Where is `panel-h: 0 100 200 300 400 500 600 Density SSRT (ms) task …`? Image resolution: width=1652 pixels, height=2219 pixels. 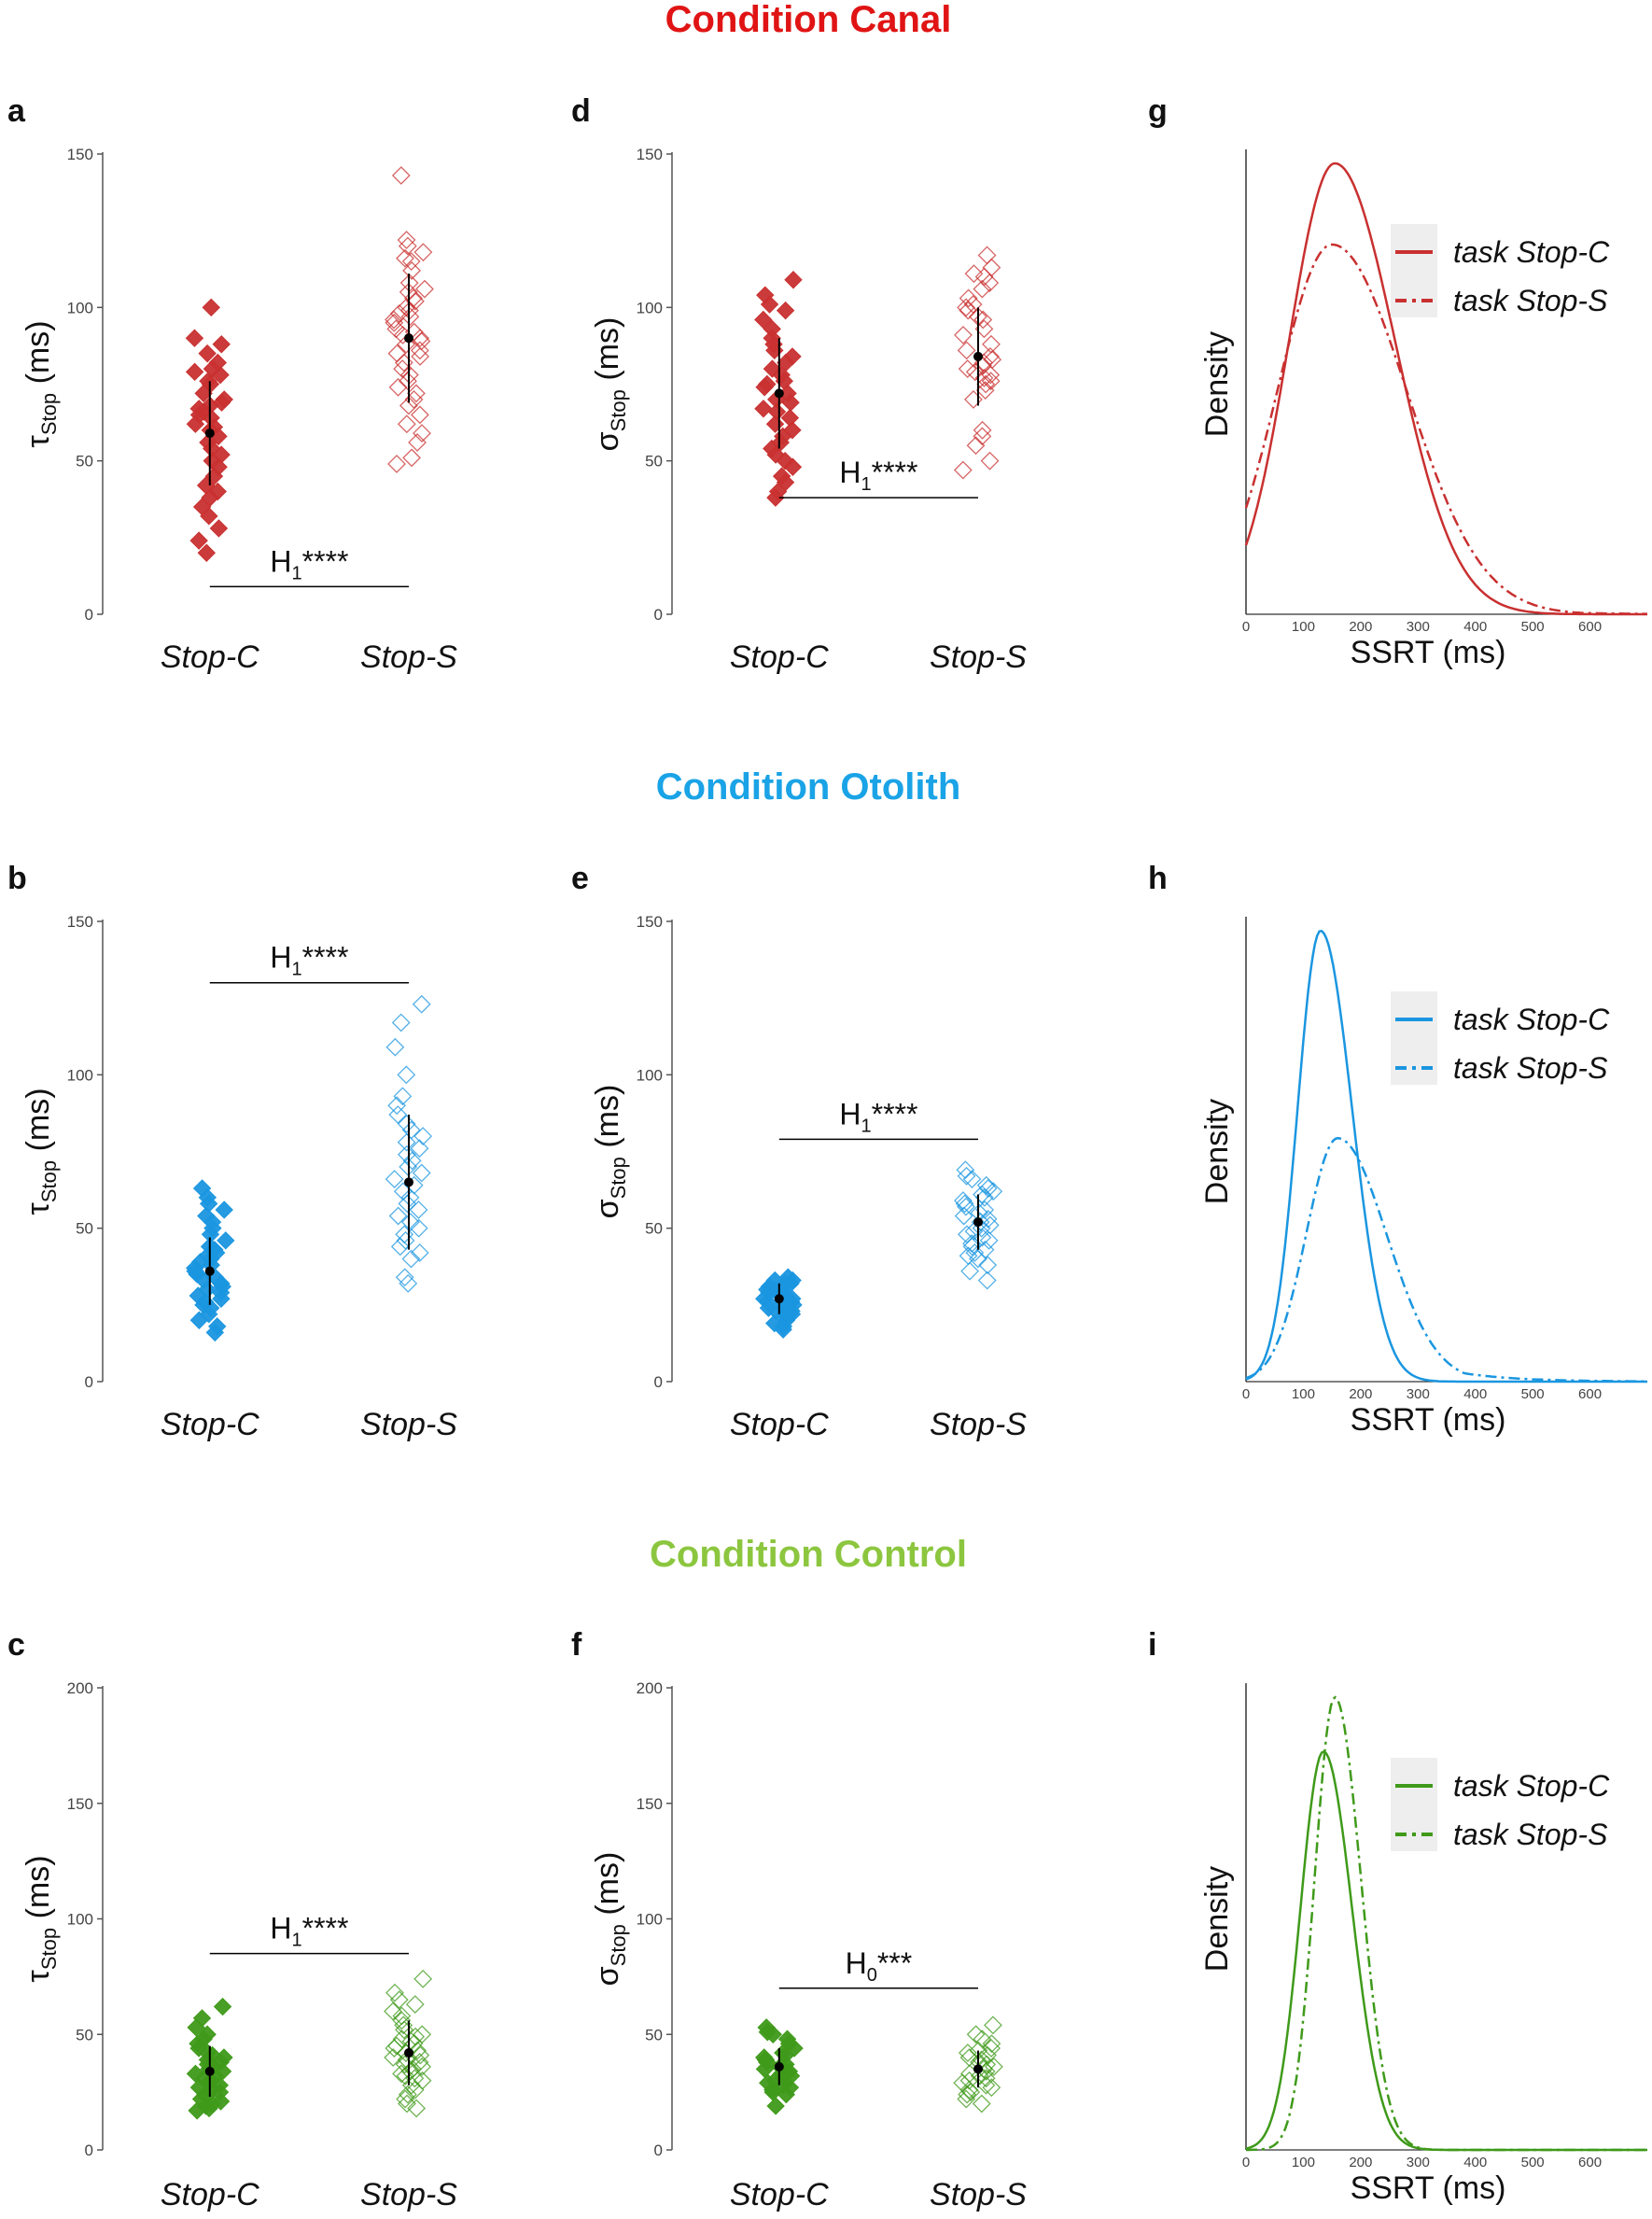 panel-h: 0 100 200 300 400 500 600 Density SSRT (ms) task … is located at coordinates (1423, 1178).